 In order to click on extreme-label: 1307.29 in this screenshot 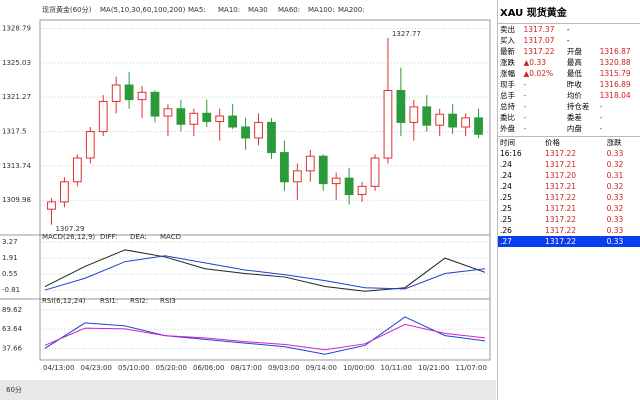, I will do `click(69, 229)`.